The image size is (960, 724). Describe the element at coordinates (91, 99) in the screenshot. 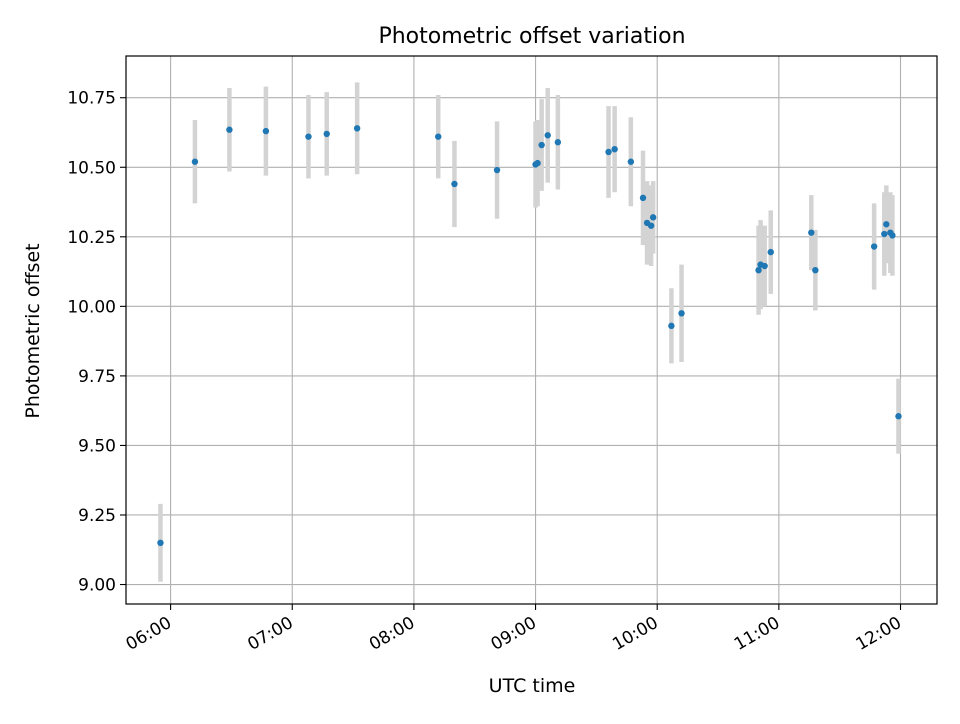

I see `y-tick-label: 10.75` at that location.